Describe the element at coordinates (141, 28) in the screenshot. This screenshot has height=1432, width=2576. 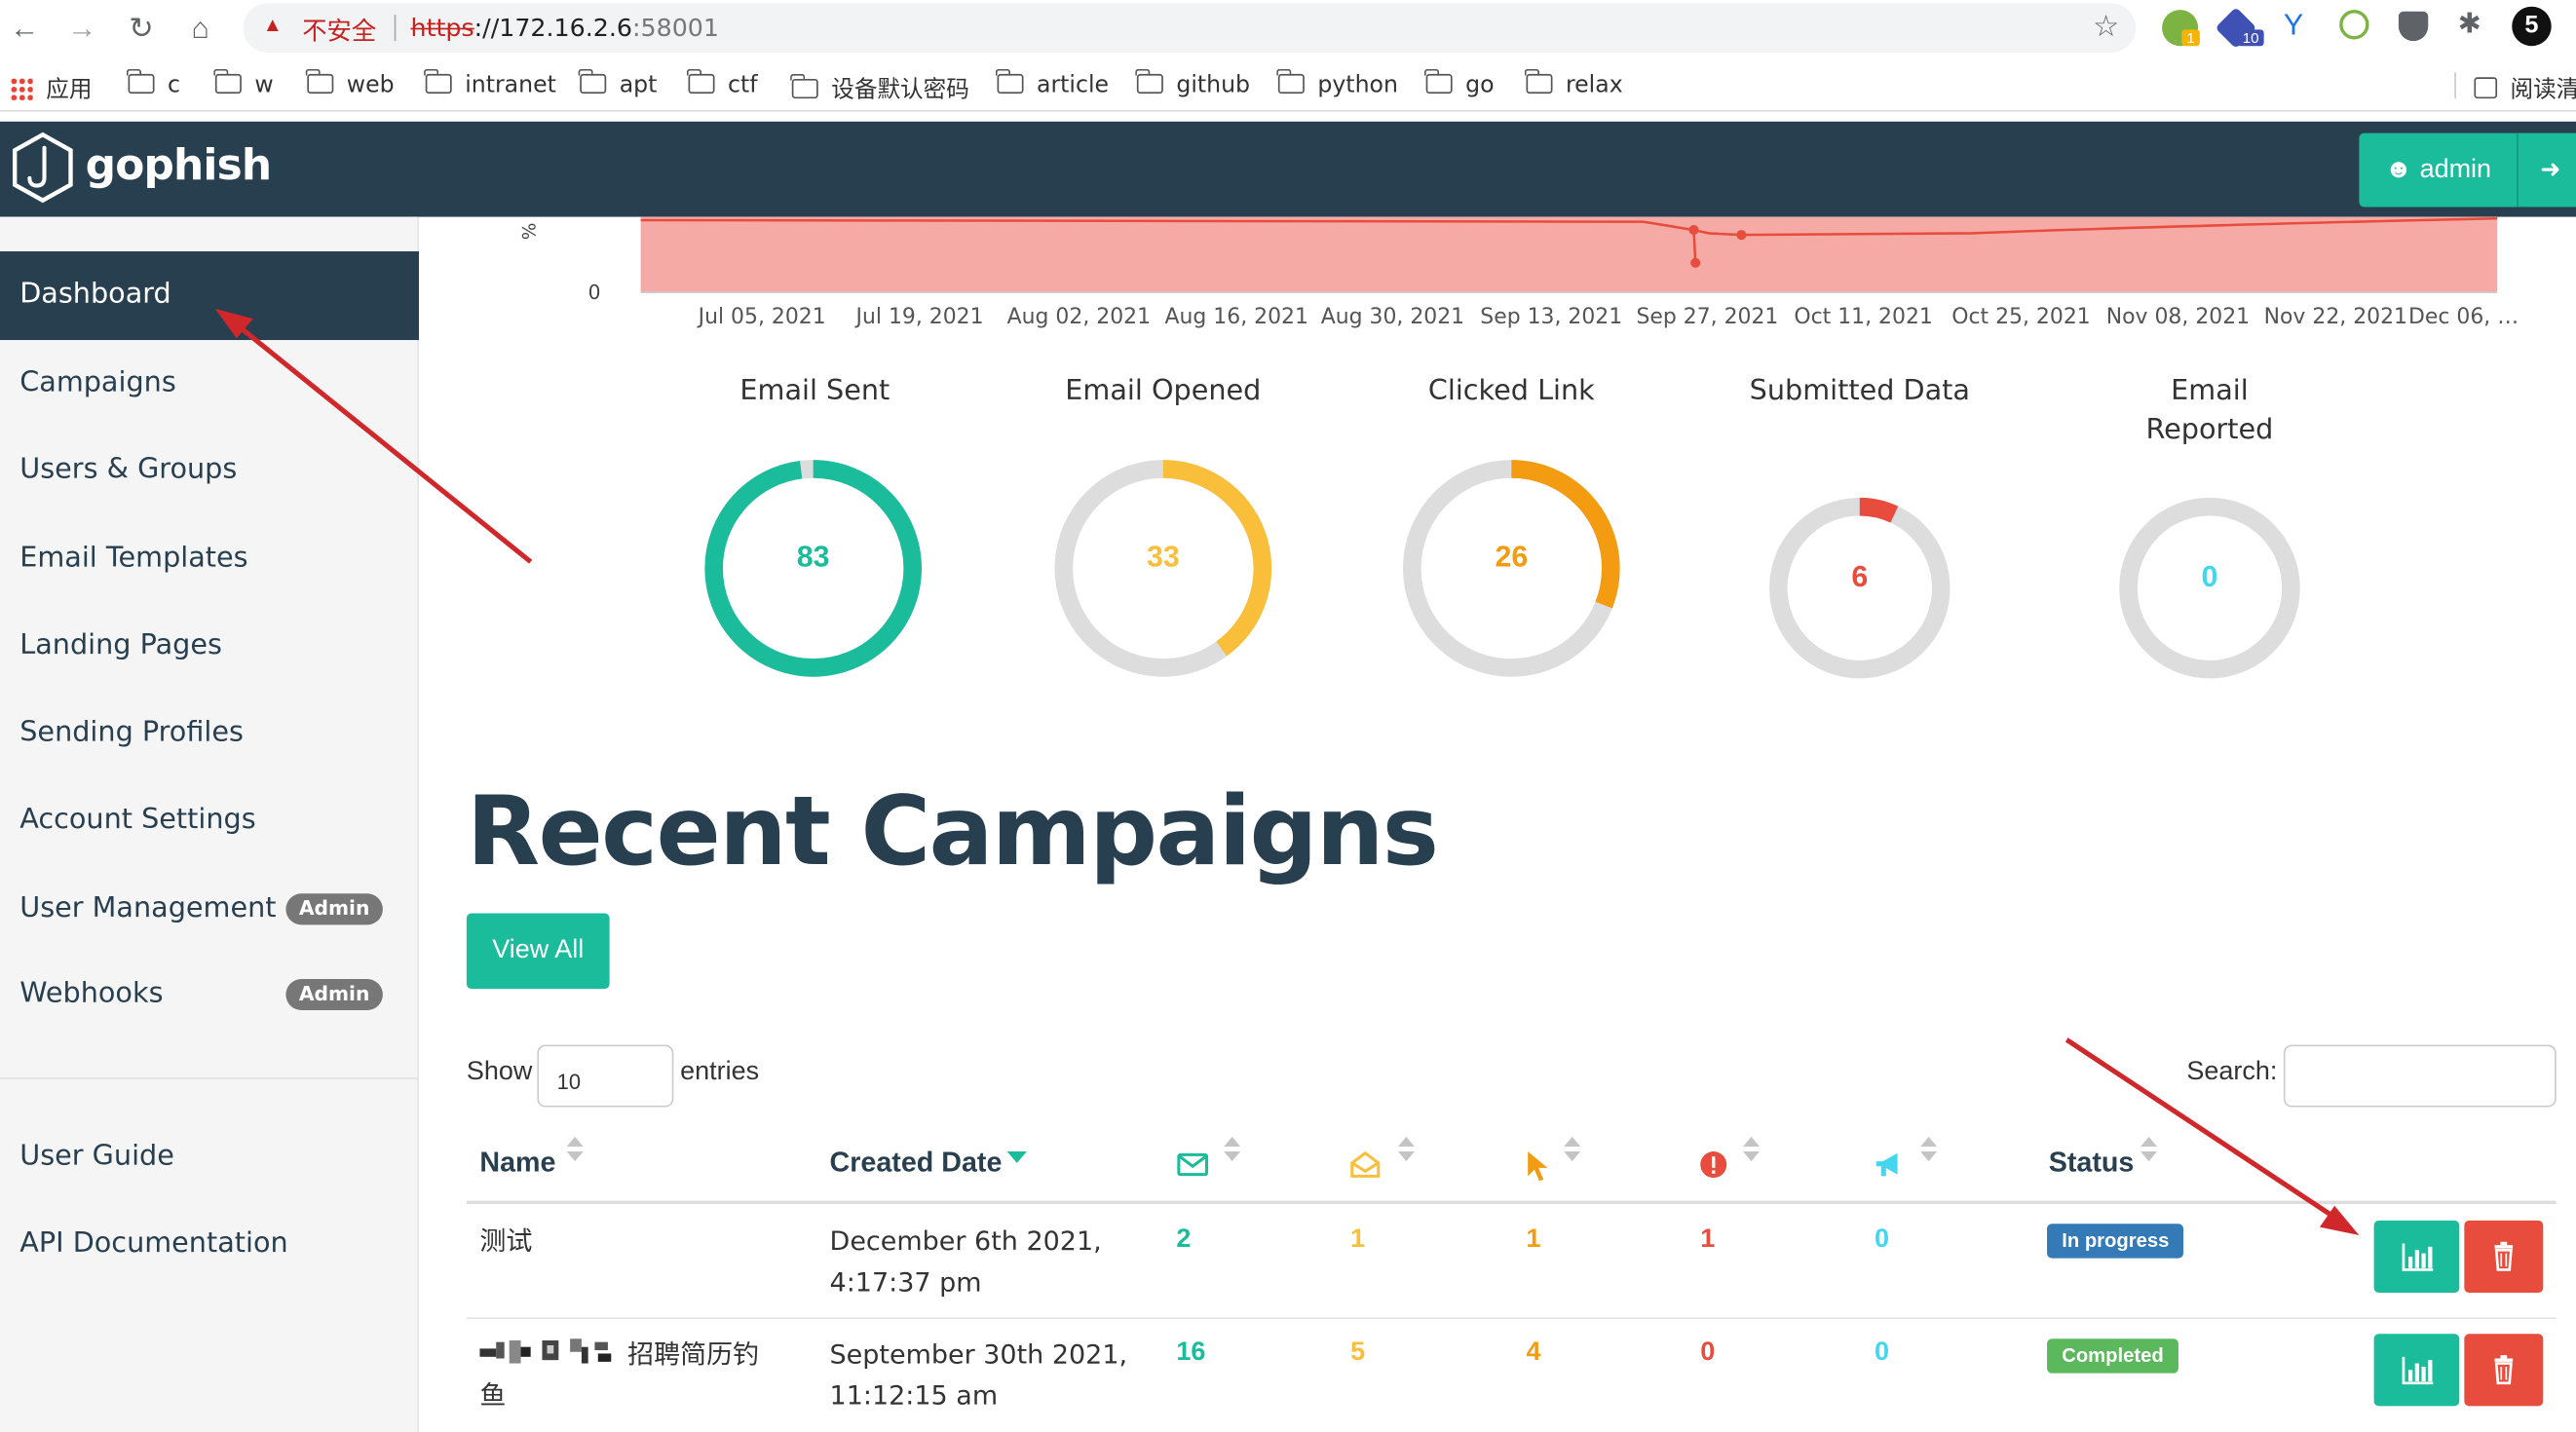
I see `reload-icon: ↻` at that location.